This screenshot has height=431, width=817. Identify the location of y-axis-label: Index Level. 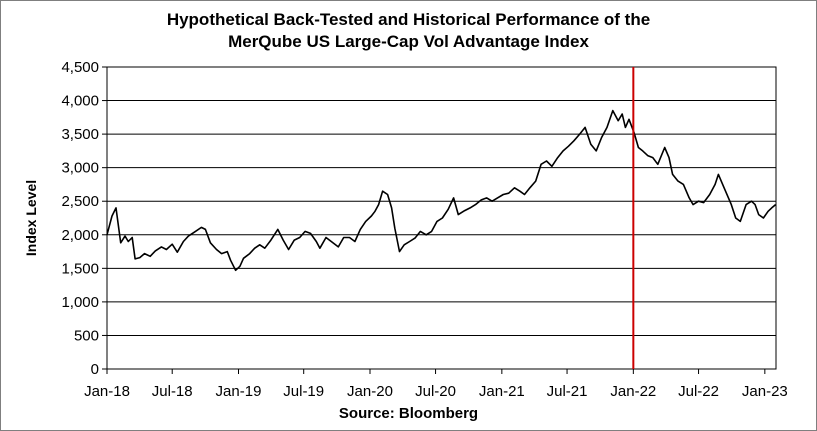
(31, 218).